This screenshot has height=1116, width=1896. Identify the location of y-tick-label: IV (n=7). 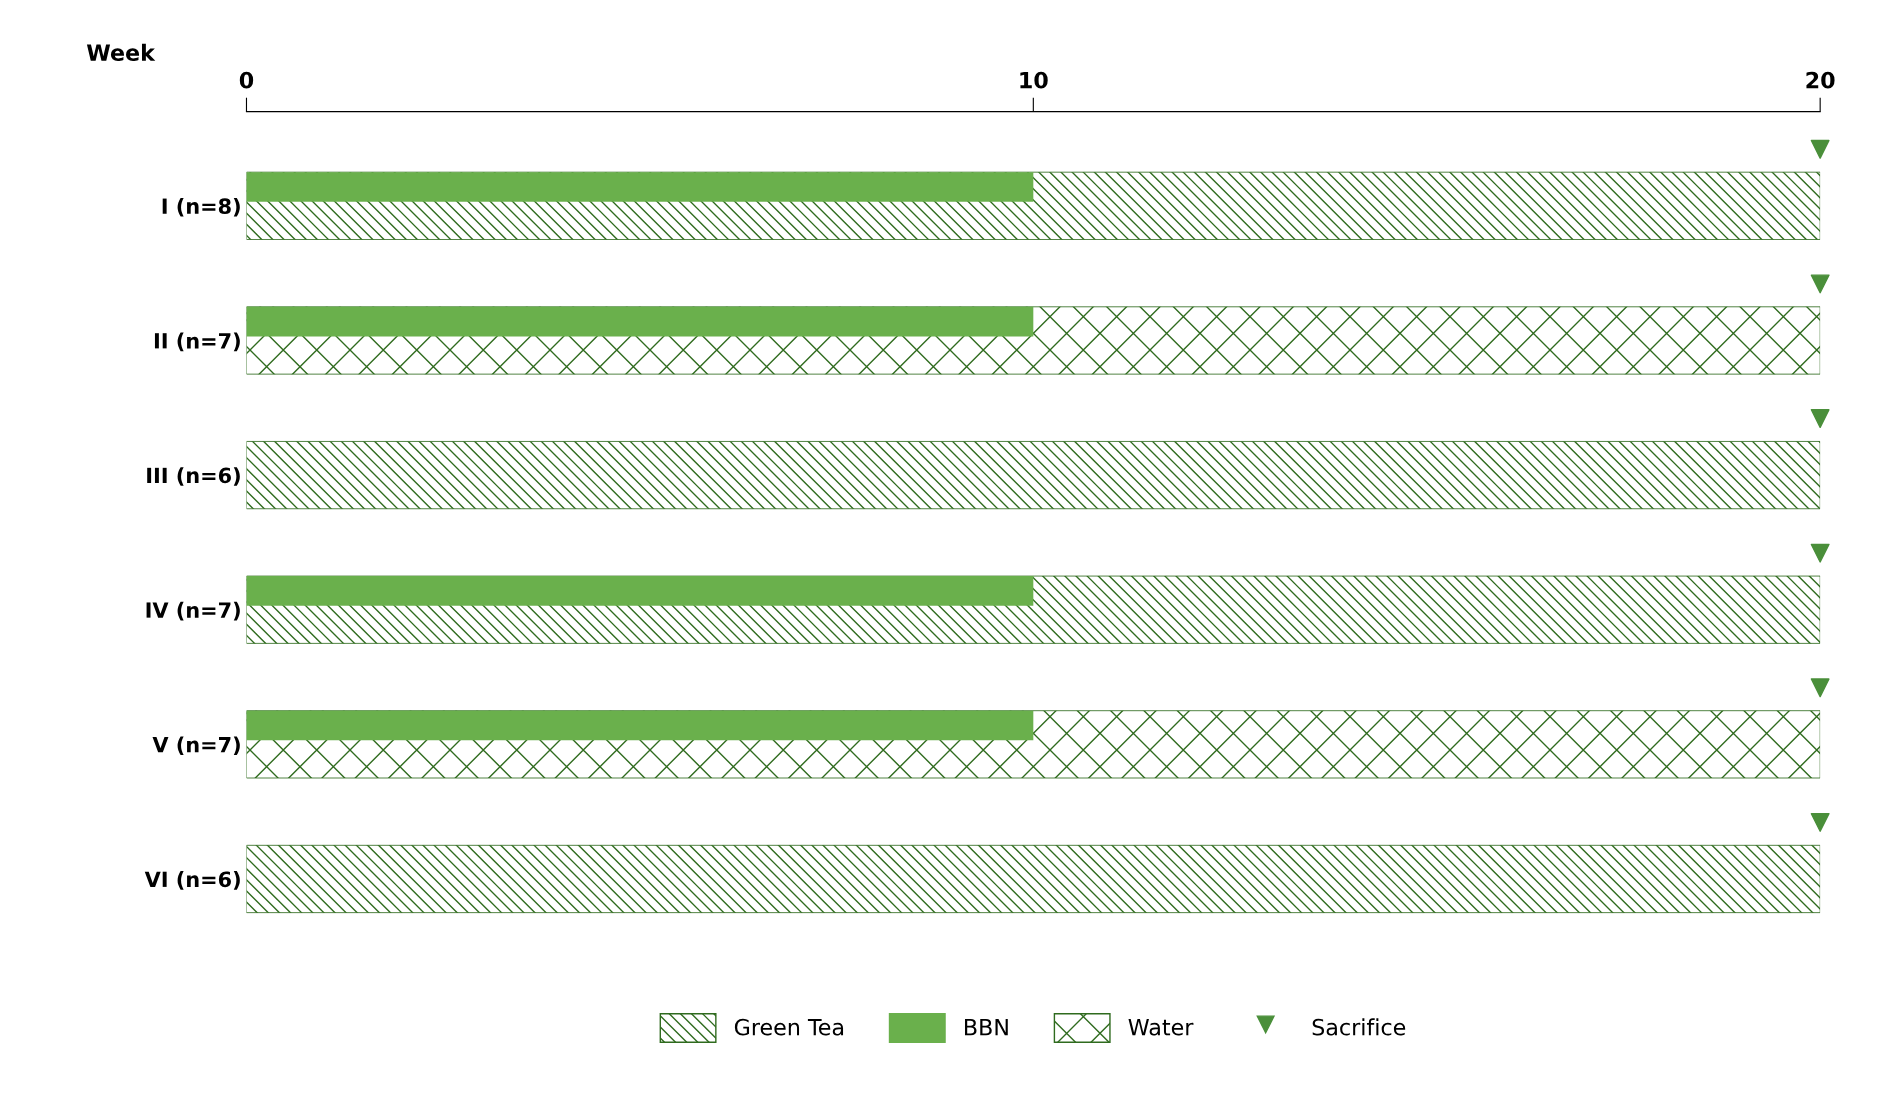
(193, 611).